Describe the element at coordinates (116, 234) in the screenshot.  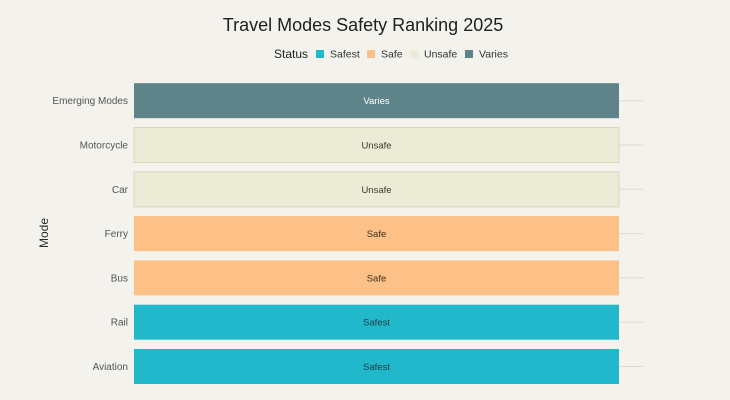
I see `y-tick-label: Ferry` at that location.